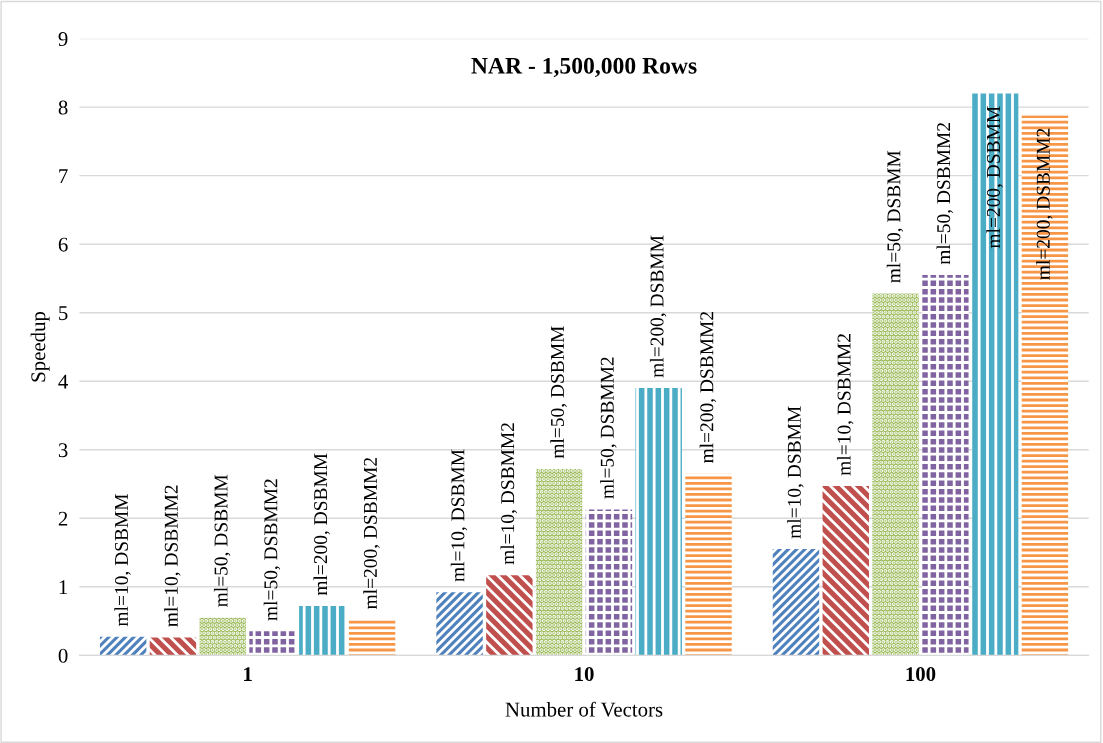  What do you see at coordinates (63, 450) in the screenshot?
I see `y-tick-label: 3` at bounding box center [63, 450].